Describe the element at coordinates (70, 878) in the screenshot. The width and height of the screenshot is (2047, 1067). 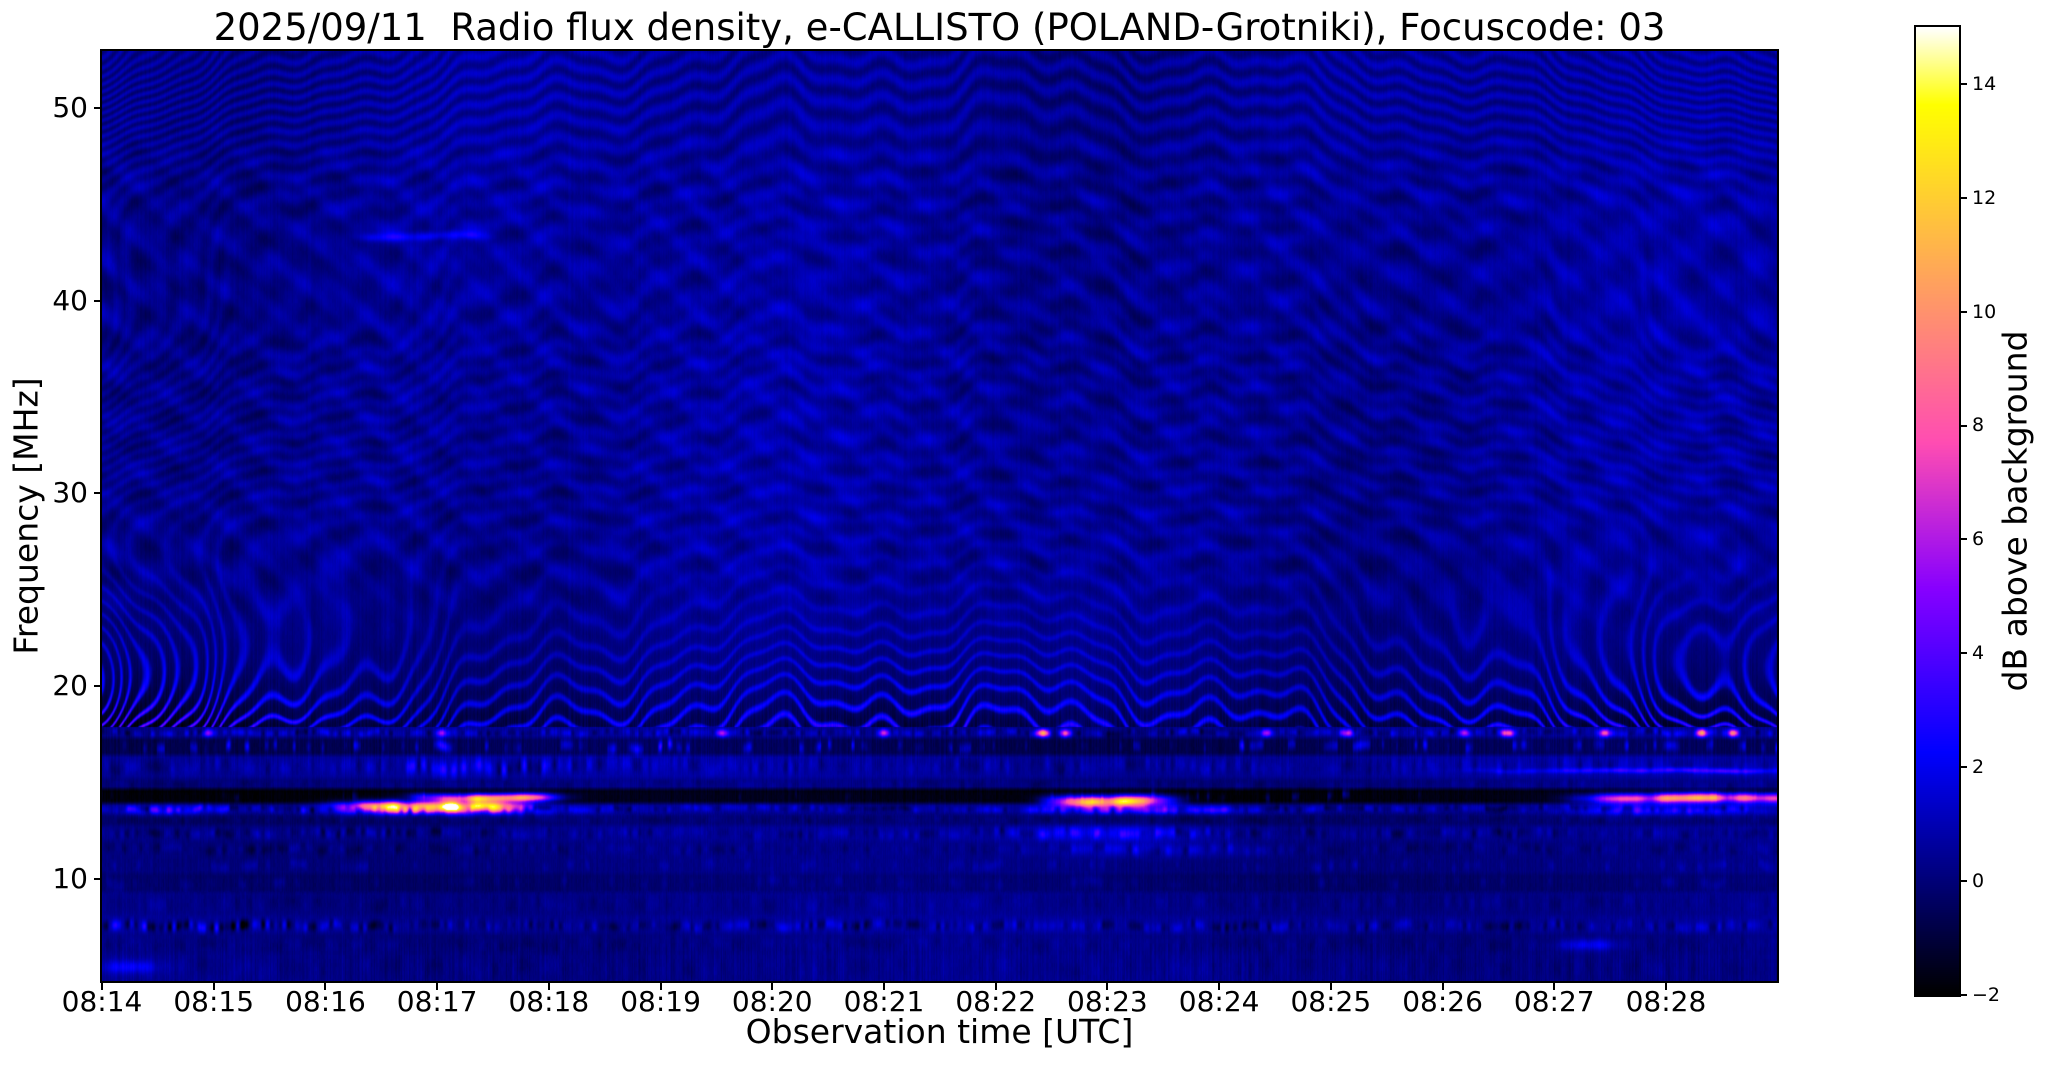
I see `y-tick-label: 10` at that location.